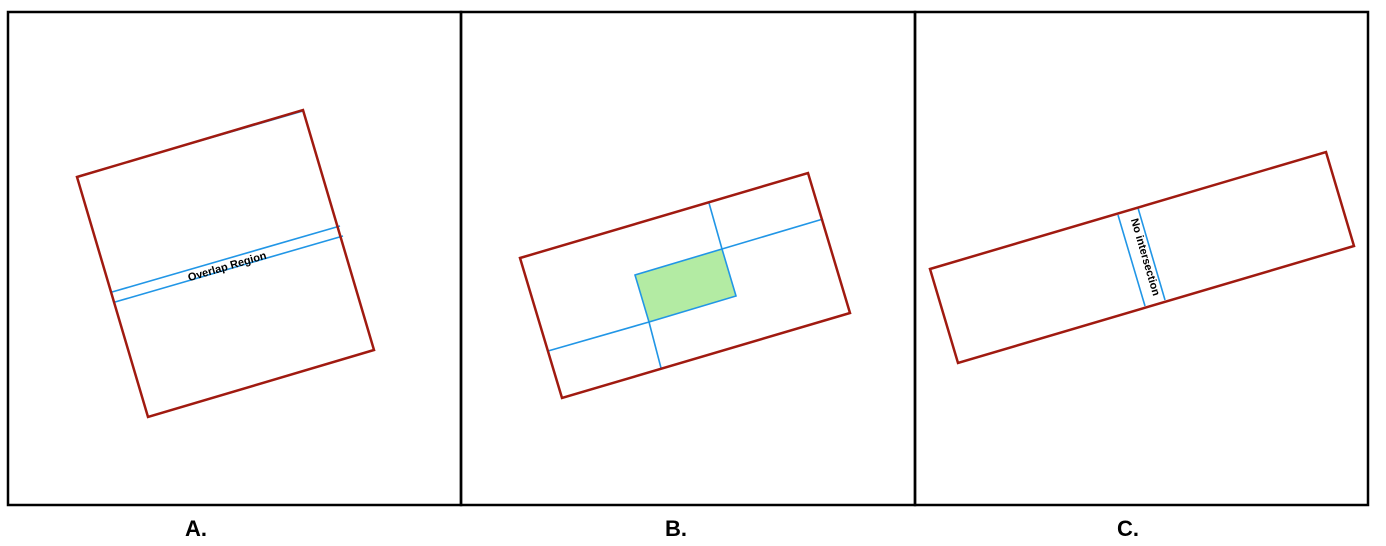 The height and width of the screenshot is (546, 1386). I want to click on panel-c-label: C., so click(1128, 528).